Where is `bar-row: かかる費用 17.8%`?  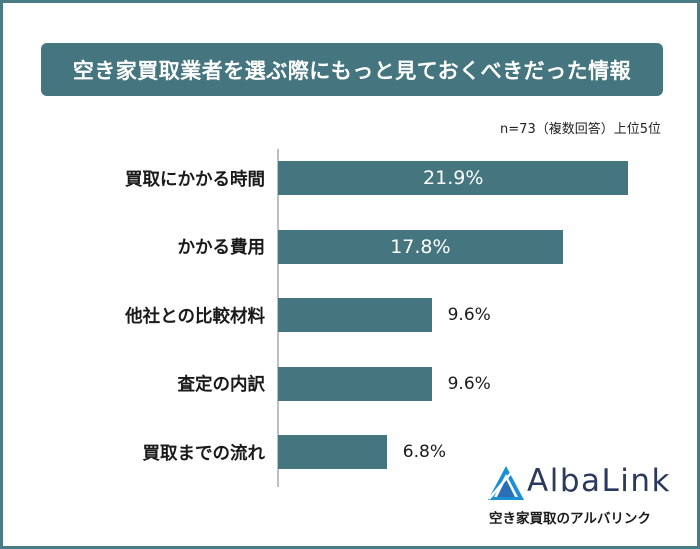 bar-row: かかる費用 17.8% is located at coordinates (351, 246).